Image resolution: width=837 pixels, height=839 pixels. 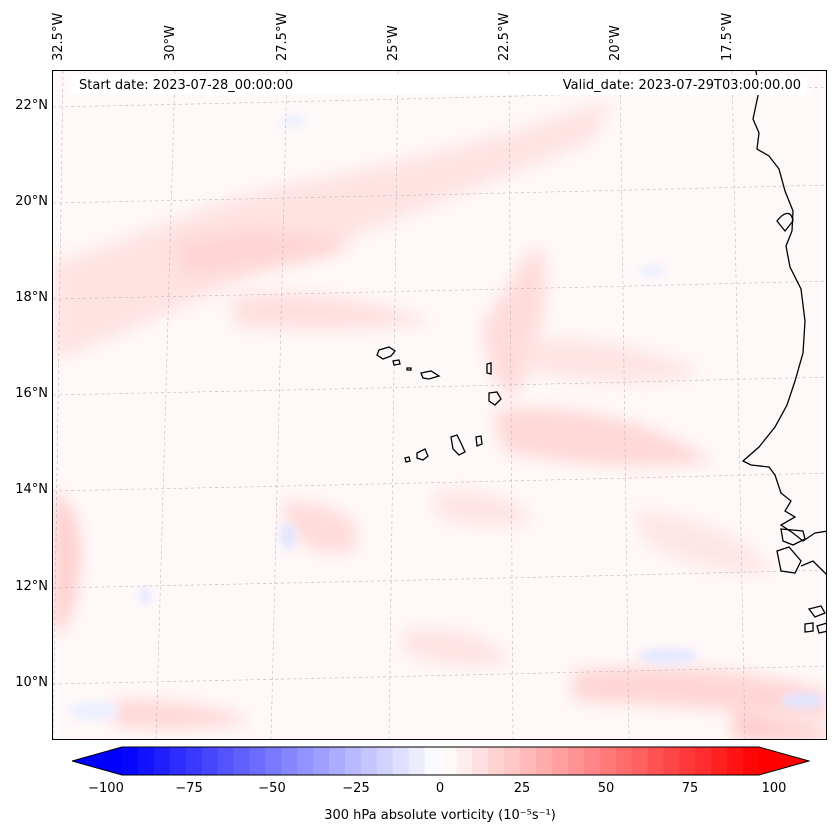 I want to click on lat-label-20n: 20°N, so click(x=31, y=201).